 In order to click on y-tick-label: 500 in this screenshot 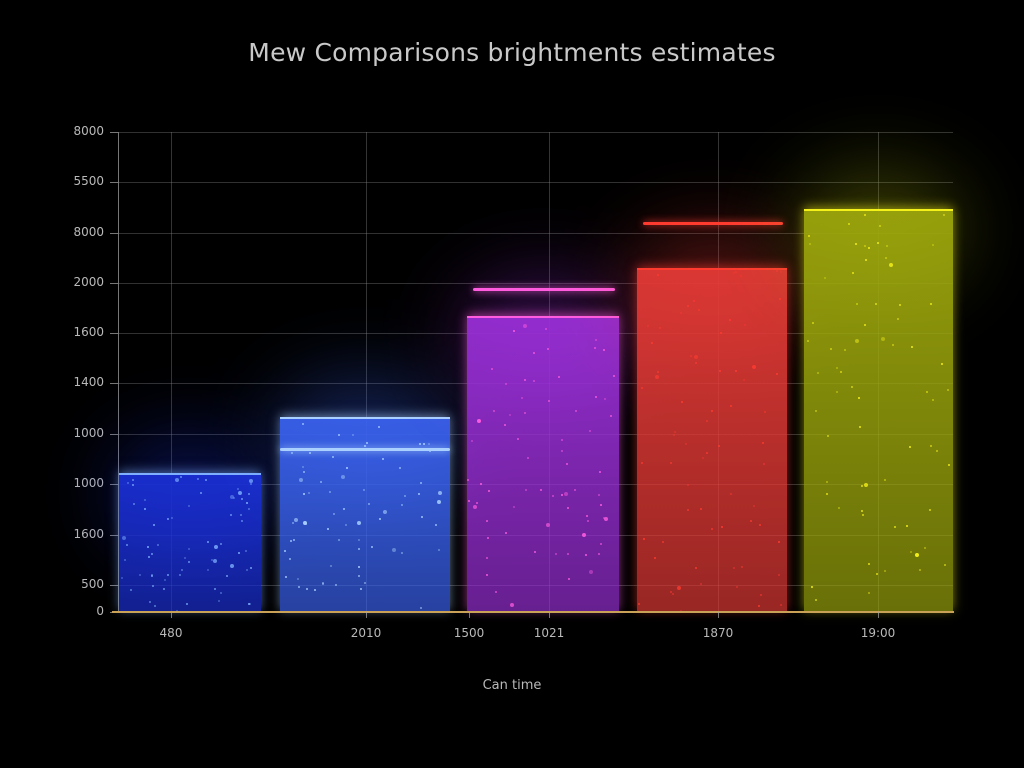, I will do `click(92, 584)`.